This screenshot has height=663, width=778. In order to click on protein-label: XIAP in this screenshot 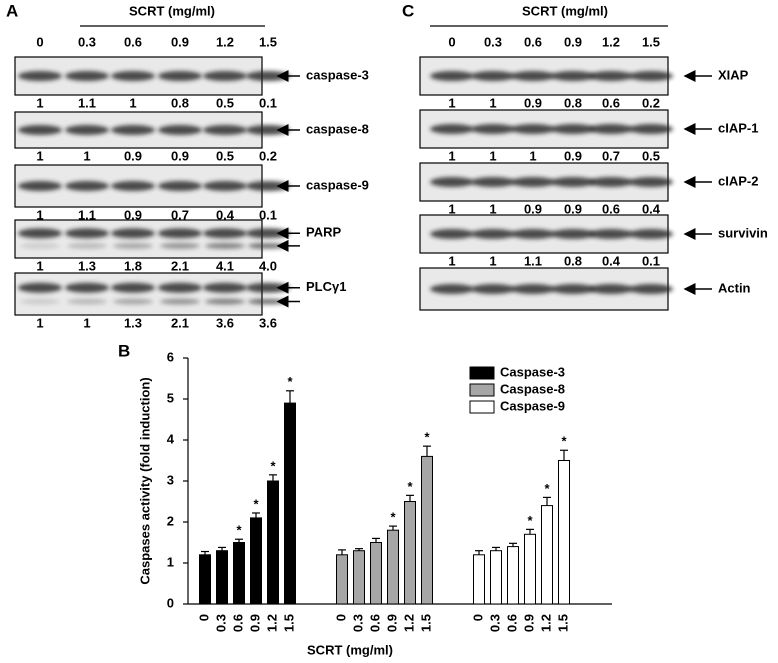, I will do `click(733, 74)`.